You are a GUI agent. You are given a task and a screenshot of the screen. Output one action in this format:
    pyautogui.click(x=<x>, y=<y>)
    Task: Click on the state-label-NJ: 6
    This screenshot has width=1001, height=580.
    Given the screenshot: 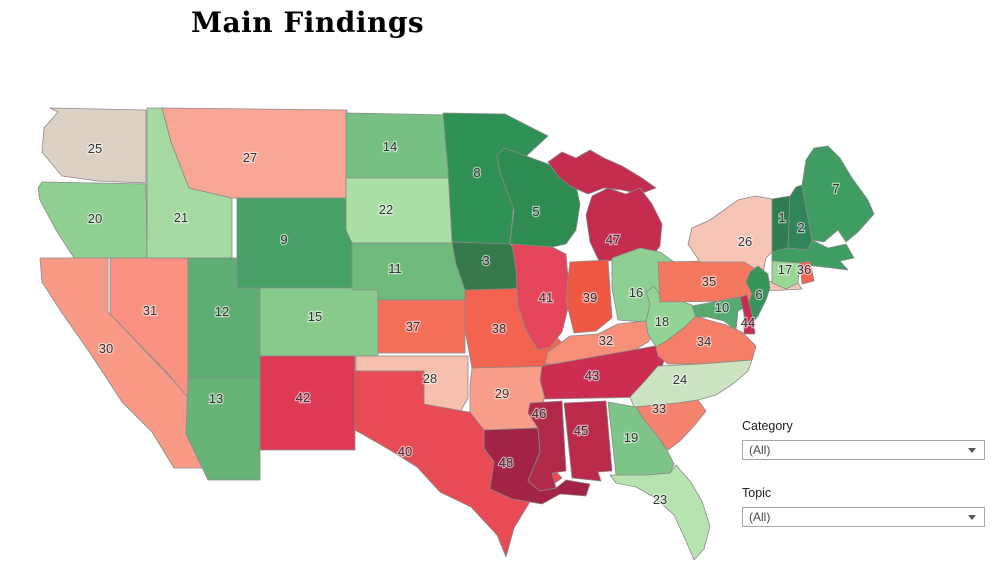 What is the action you would take?
    pyautogui.click(x=758, y=294)
    